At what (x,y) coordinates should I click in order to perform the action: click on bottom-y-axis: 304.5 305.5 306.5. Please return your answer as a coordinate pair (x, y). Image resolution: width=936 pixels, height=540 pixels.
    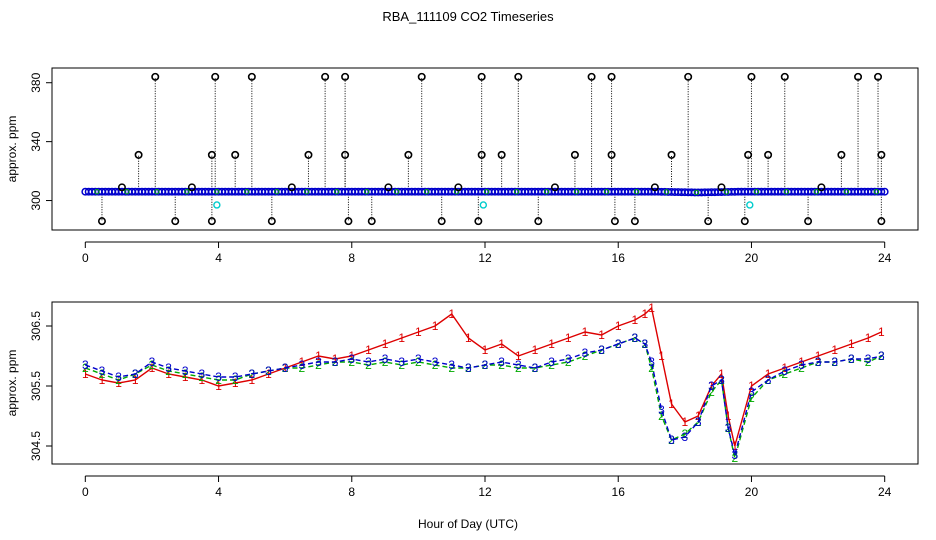
    Looking at the image, I should click on (41, 386).